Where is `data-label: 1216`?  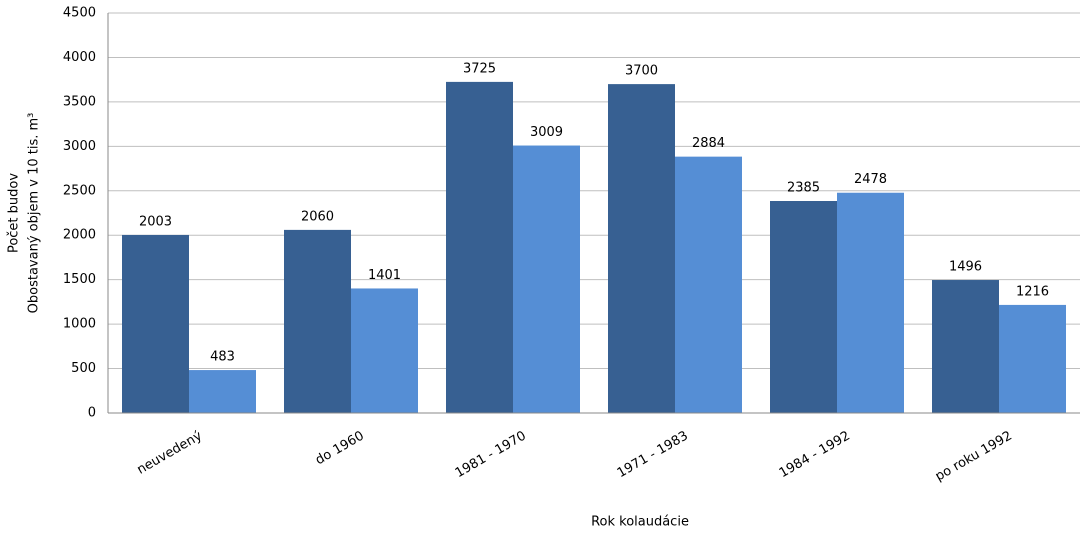
data-label: 1216 is located at coordinates (1032, 291).